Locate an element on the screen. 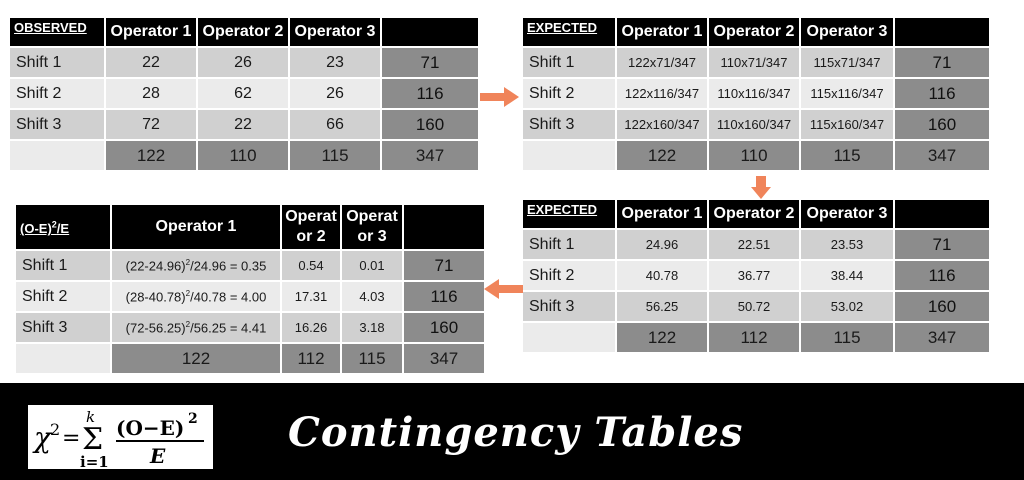 This screenshot has height=480, width=1024. formula-numerator: (O−E) is located at coordinates (150, 428).